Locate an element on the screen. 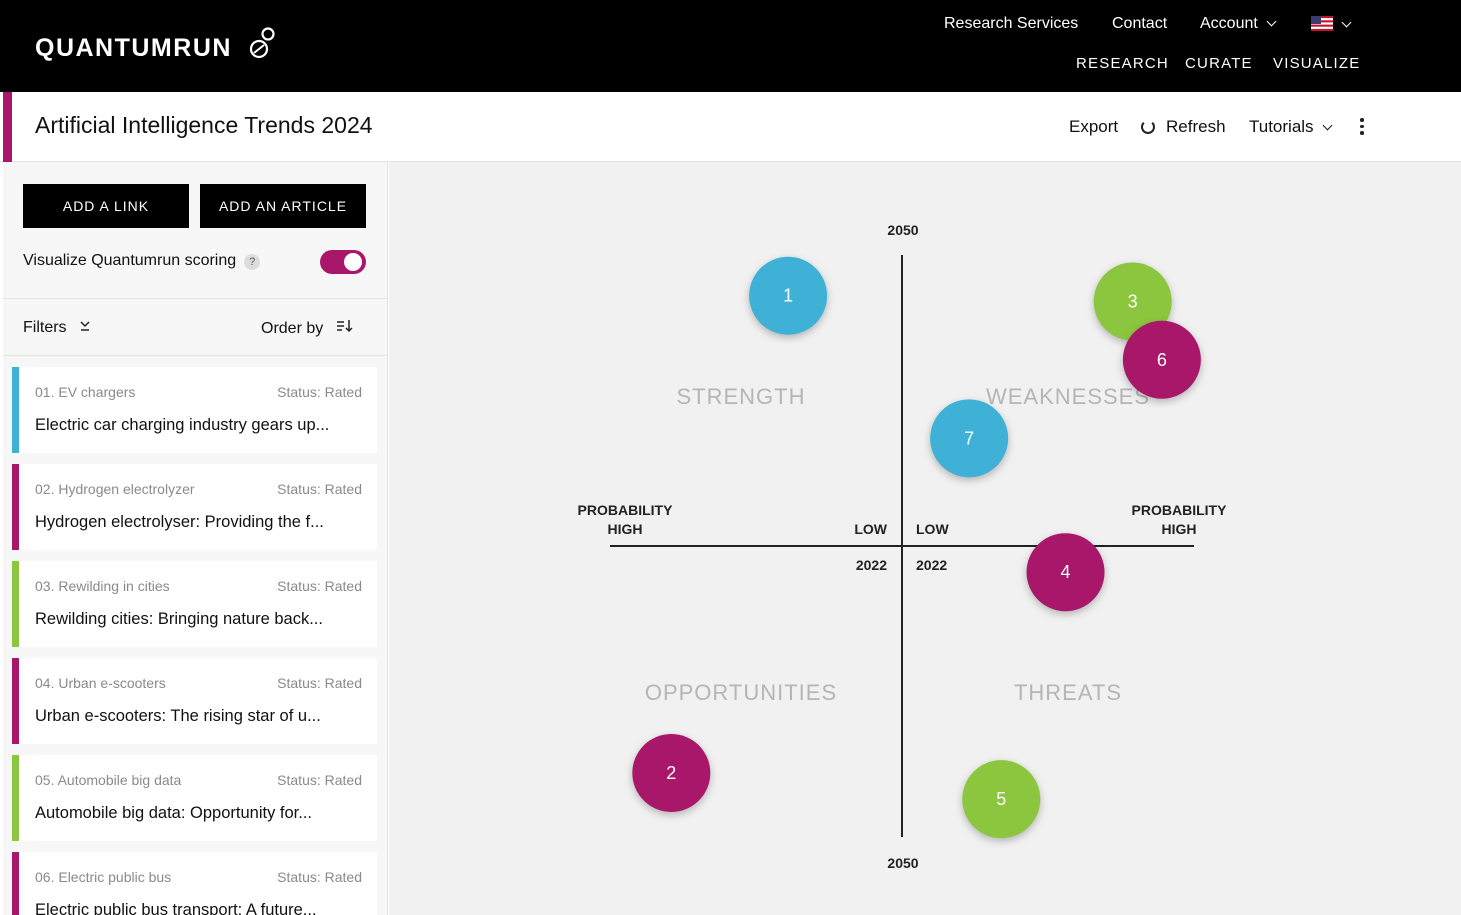 The image size is (1461, 915). refresh-button: Refresh is located at coordinates (1183, 127).